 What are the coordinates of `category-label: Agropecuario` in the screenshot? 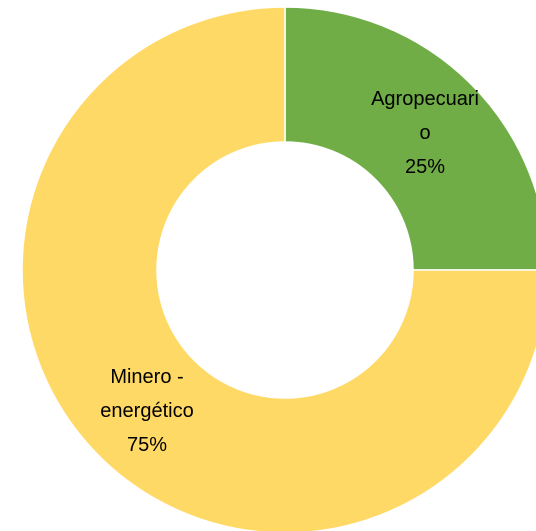 It's located at (425, 116).